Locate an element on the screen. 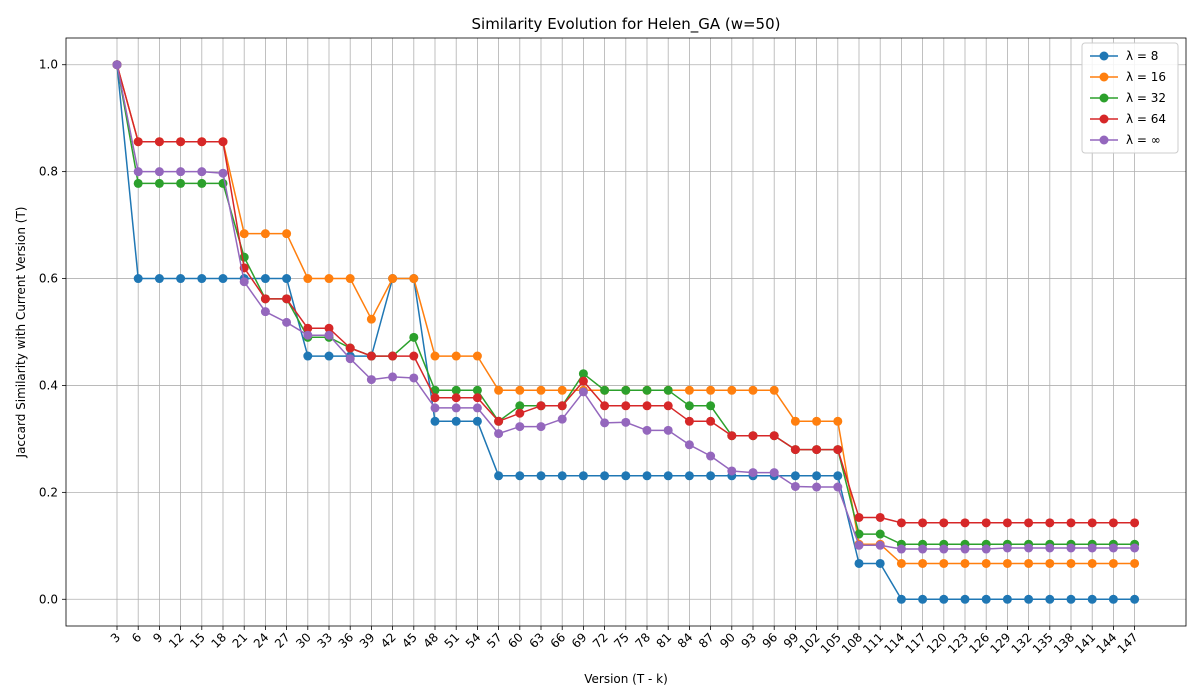 The width and height of the screenshot is (1200, 700). legend-label: λ = ∞ is located at coordinates (1143, 140).